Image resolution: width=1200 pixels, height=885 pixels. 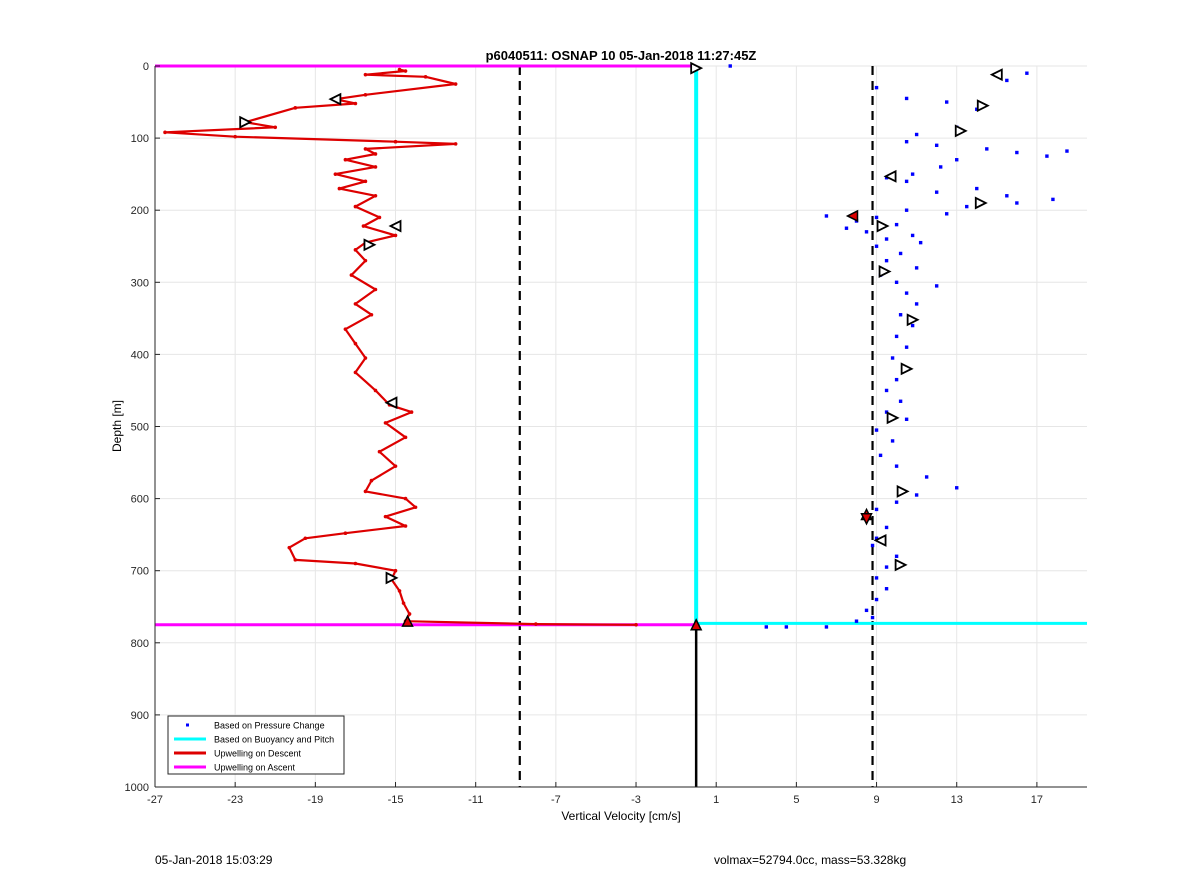 What do you see at coordinates (137, 788) in the screenshot?
I see `y-tick-label: 1000` at bounding box center [137, 788].